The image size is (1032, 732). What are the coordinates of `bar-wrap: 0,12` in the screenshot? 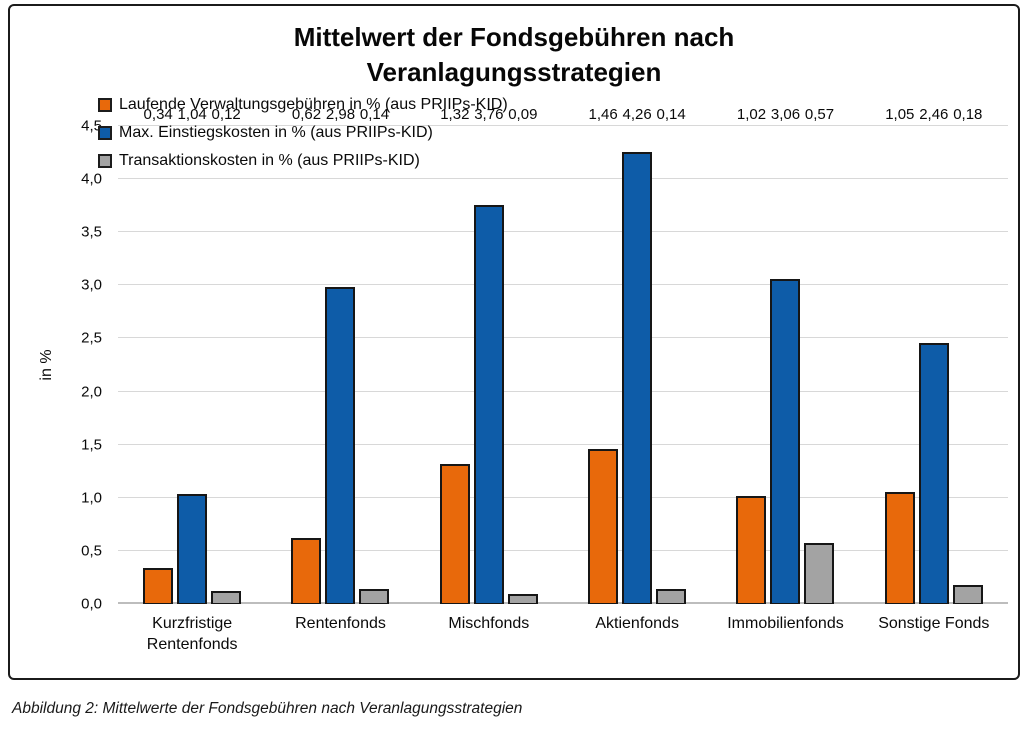 It's located at (226, 355).